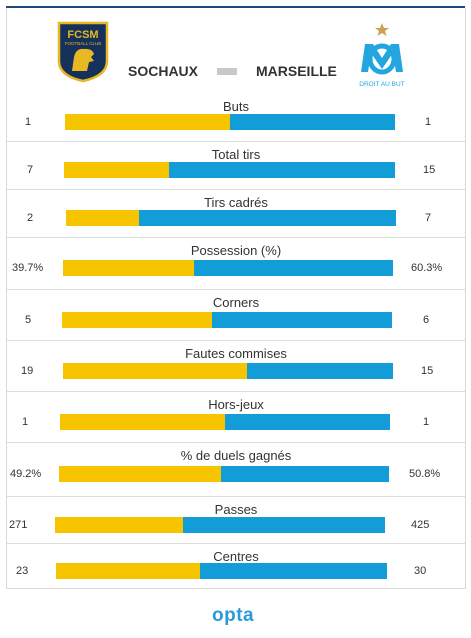 The image size is (471, 638). I want to click on top-rule, so click(235, 7).